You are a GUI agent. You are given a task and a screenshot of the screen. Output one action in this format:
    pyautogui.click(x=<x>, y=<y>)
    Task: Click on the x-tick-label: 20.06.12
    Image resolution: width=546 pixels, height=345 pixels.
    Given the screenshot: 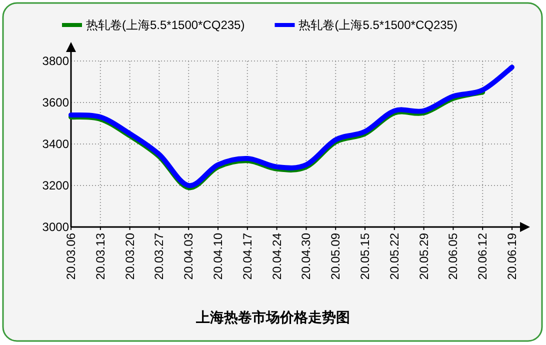 What is the action you would take?
    pyautogui.click(x=483, y=256)
    